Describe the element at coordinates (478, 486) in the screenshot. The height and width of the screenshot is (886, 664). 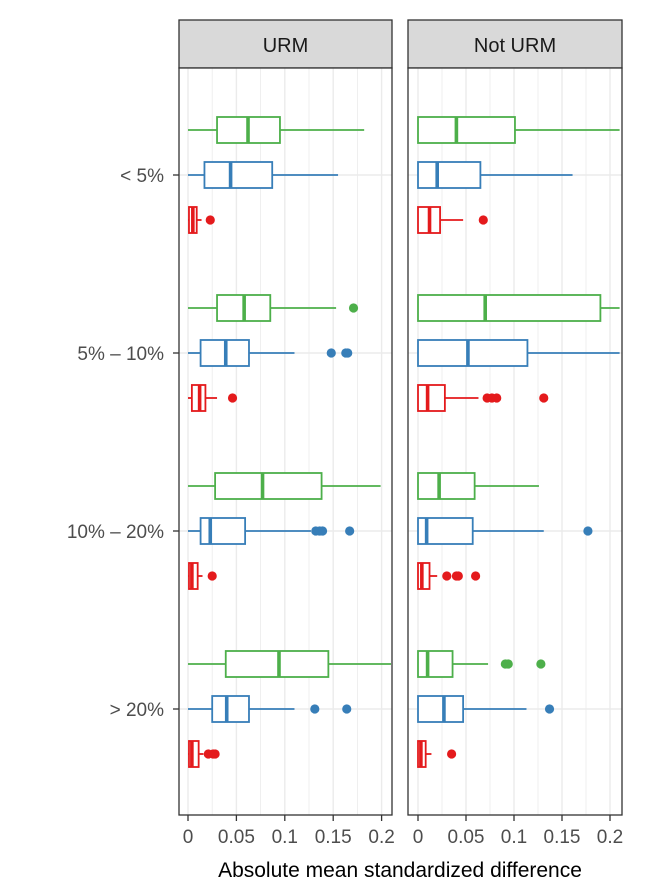
I see `boxplot-not-urm-10-20-green` at that location.